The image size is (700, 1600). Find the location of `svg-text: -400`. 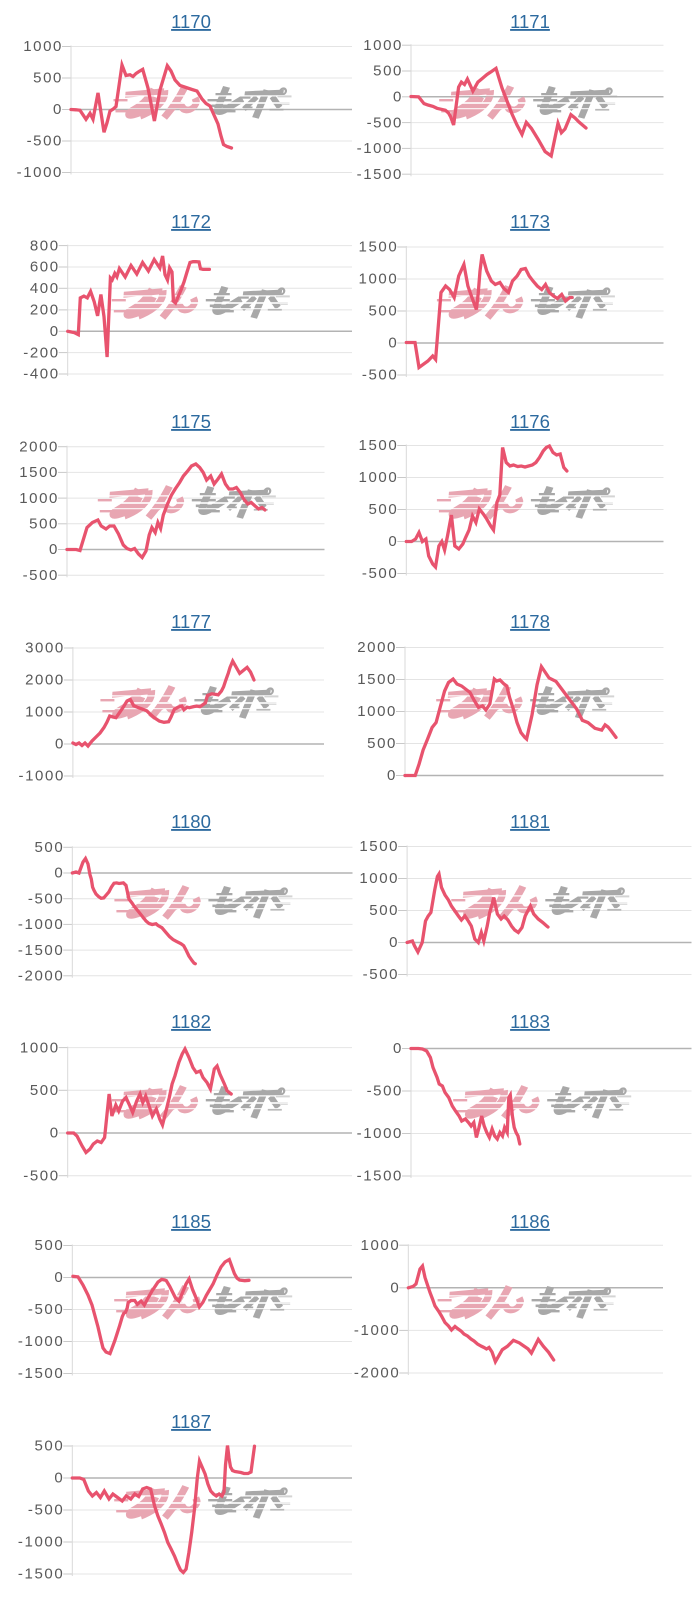

svg-text: -400 is located at coordinates (41, 374).